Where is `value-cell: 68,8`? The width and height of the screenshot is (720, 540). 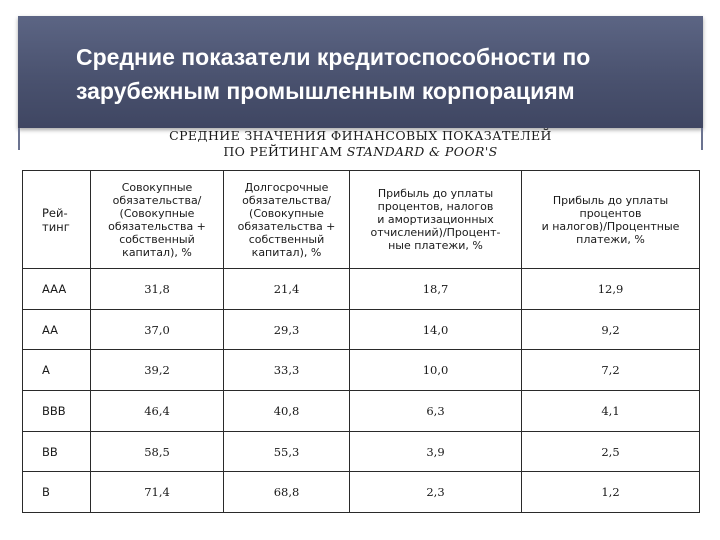
value-cell: 68,8 is located at coordinates (286, 492).